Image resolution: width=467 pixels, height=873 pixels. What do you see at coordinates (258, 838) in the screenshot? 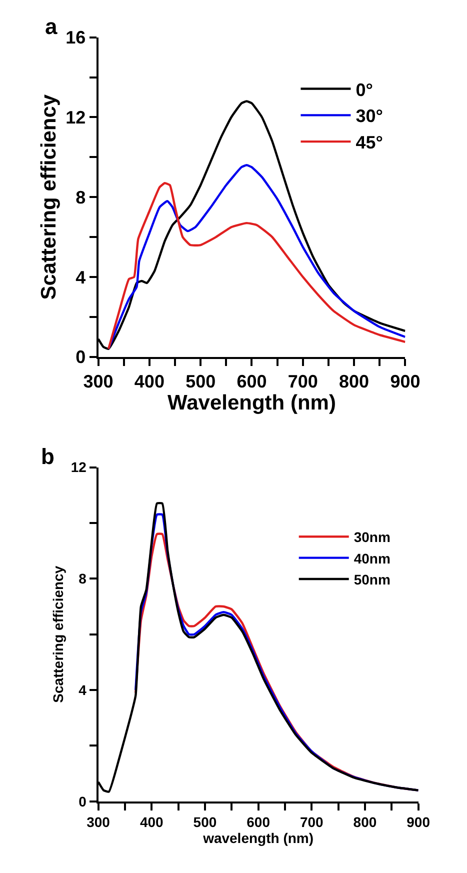
I see `x-axis-title: wavelength (nm)` at bounding box center [258, 838].